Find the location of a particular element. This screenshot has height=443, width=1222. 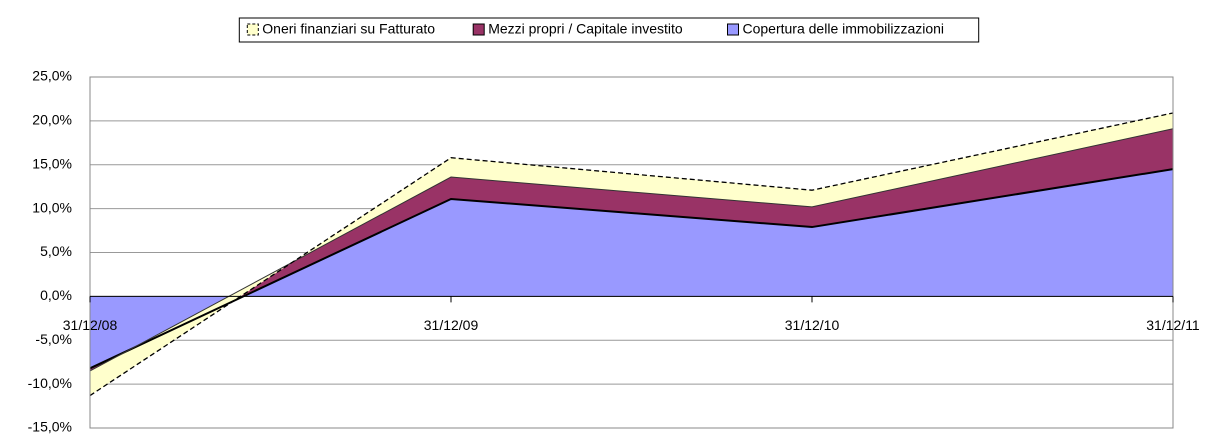

y-tick-label: -5,0% is located at coordinates (53, 339).